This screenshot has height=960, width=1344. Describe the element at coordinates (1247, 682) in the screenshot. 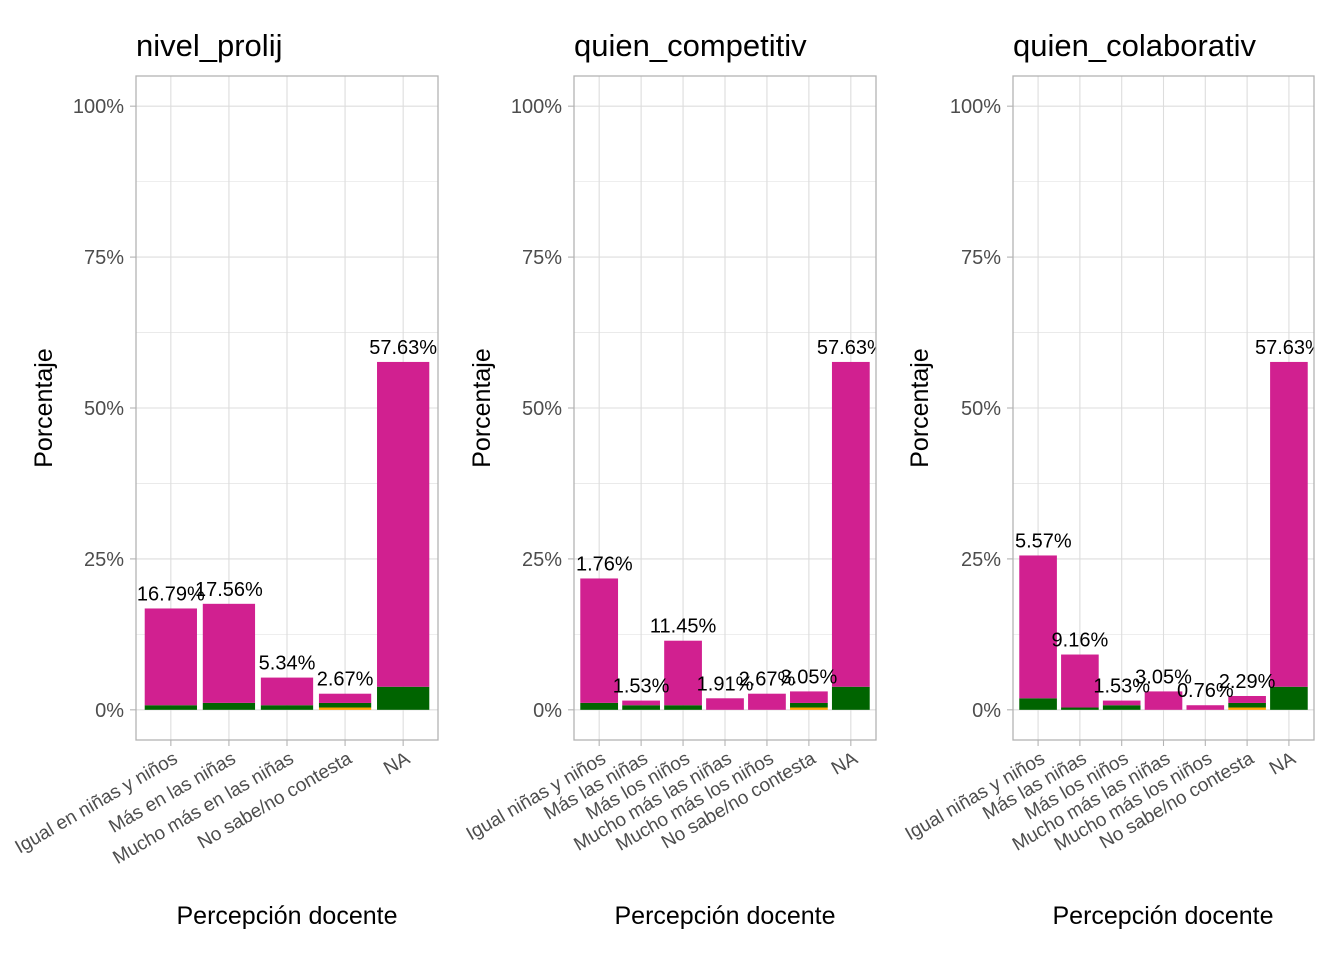

I see `data-label: 2.29%` at that location.